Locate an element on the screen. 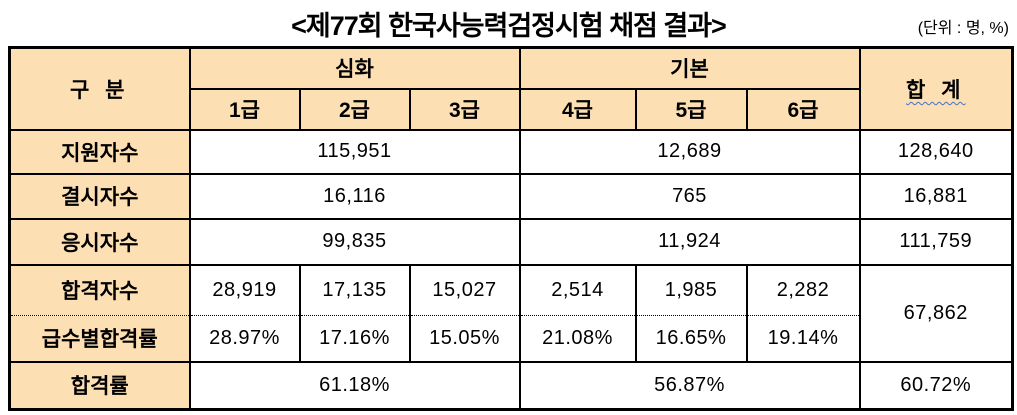 This screenshot has width=1017, height=415. applicants-total: 128,640 is located at coordinates (936, 151).